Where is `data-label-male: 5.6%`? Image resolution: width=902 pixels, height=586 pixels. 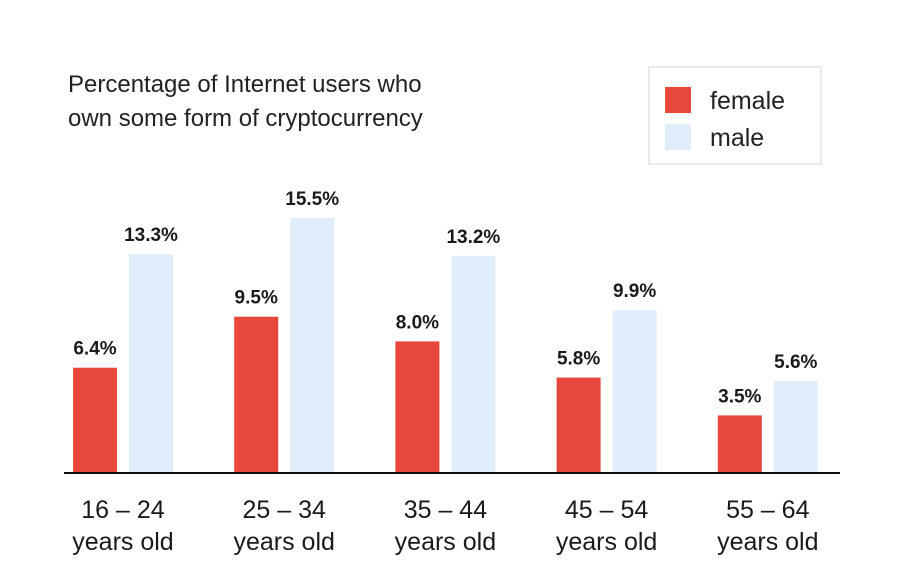
data-label-male: 5.6% is located at coordinates (795, 362).